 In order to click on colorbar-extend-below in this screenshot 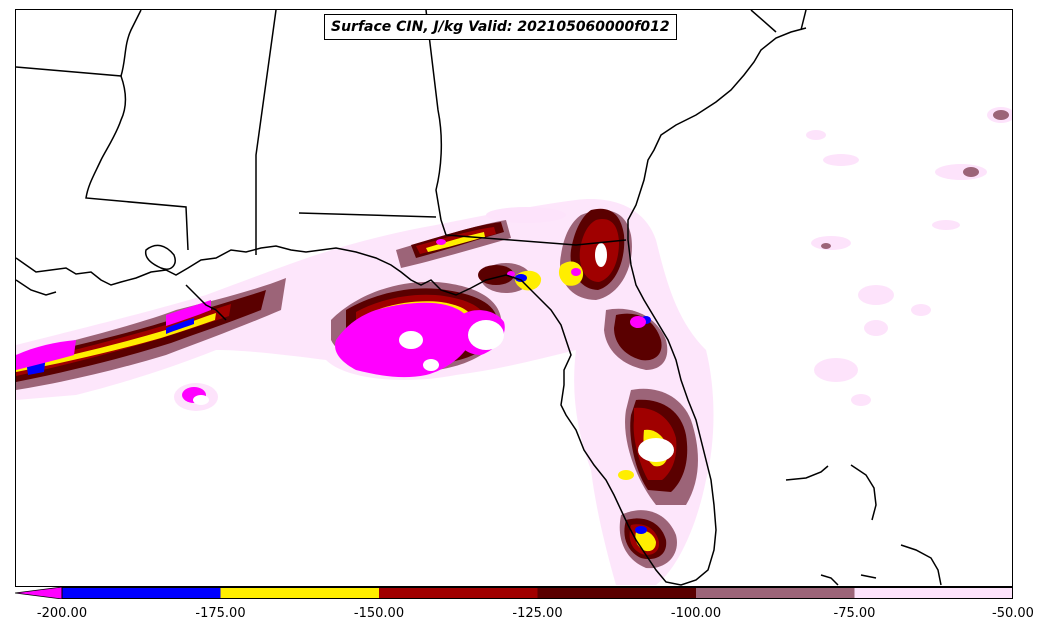, I will do `click(39, 593)`.